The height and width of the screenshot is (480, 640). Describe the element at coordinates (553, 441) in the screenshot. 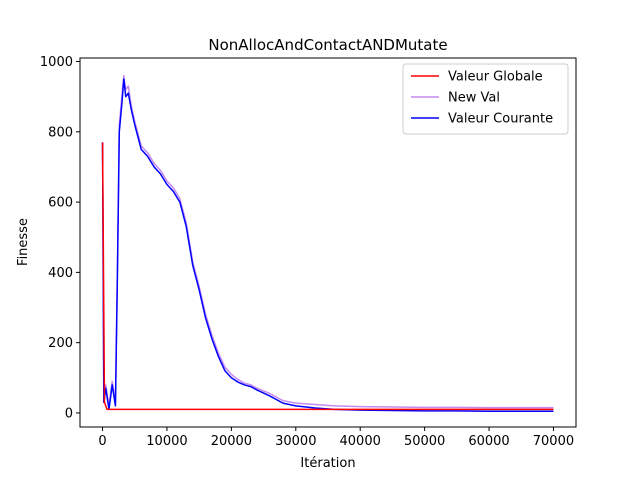

I see `x-tick-label: 70000` at that location.